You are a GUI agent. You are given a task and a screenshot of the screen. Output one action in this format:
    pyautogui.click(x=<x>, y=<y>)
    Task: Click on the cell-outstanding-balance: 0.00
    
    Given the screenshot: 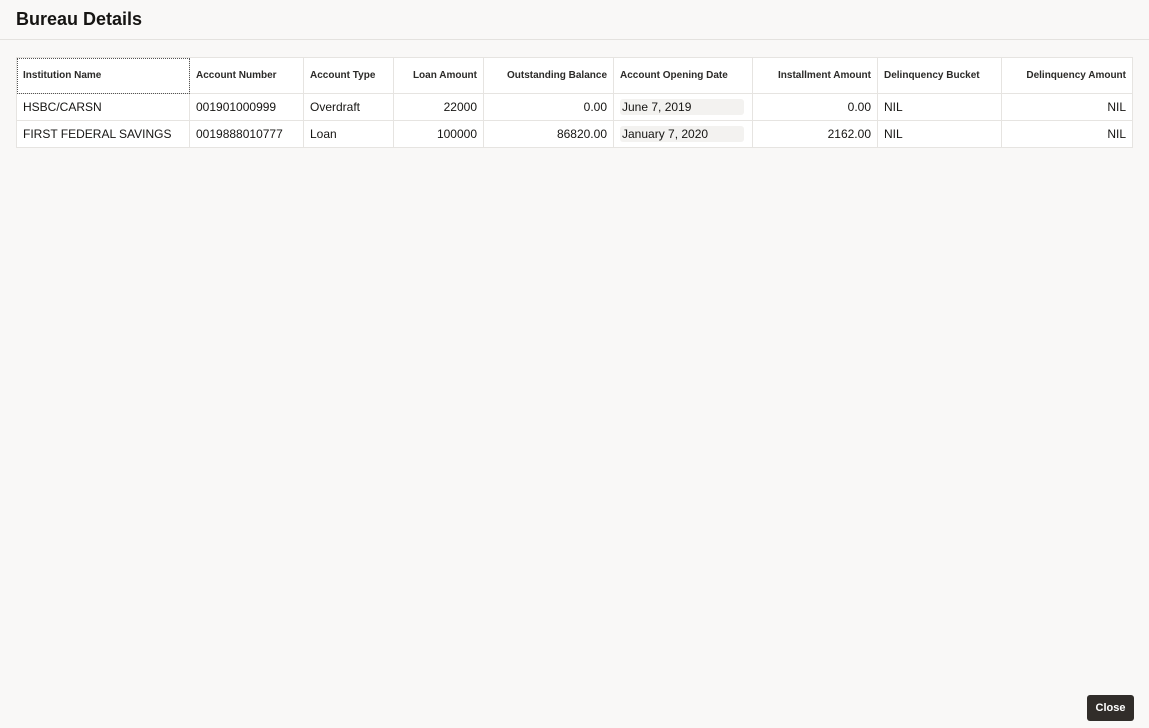 What is the action you would take?
    pyautogui.click(x=548, y=107)
    